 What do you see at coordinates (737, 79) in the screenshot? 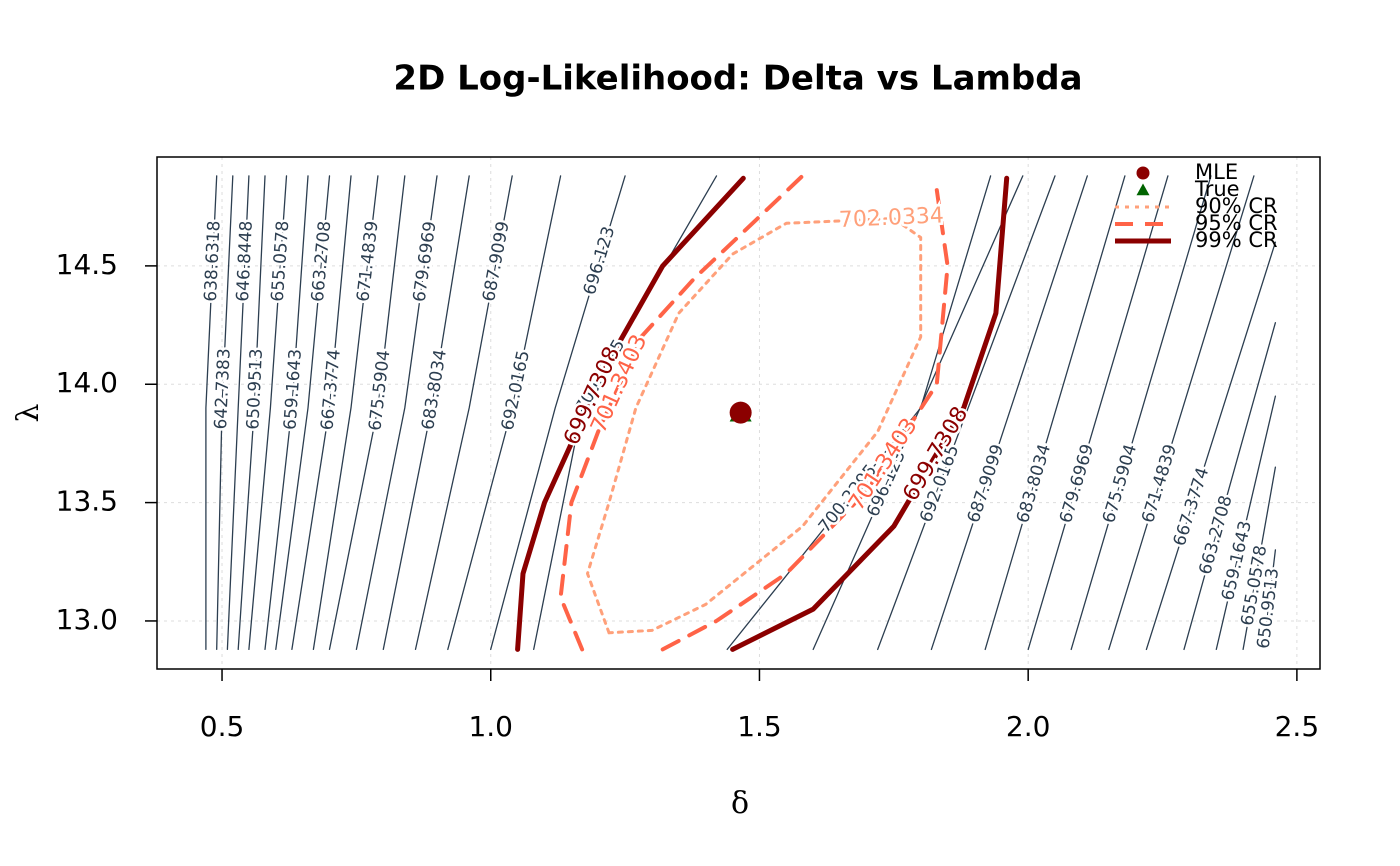
I see `chart-title: 2D Log-Likelihood: Delta vs Lambda` at bounding box center [737, 79].